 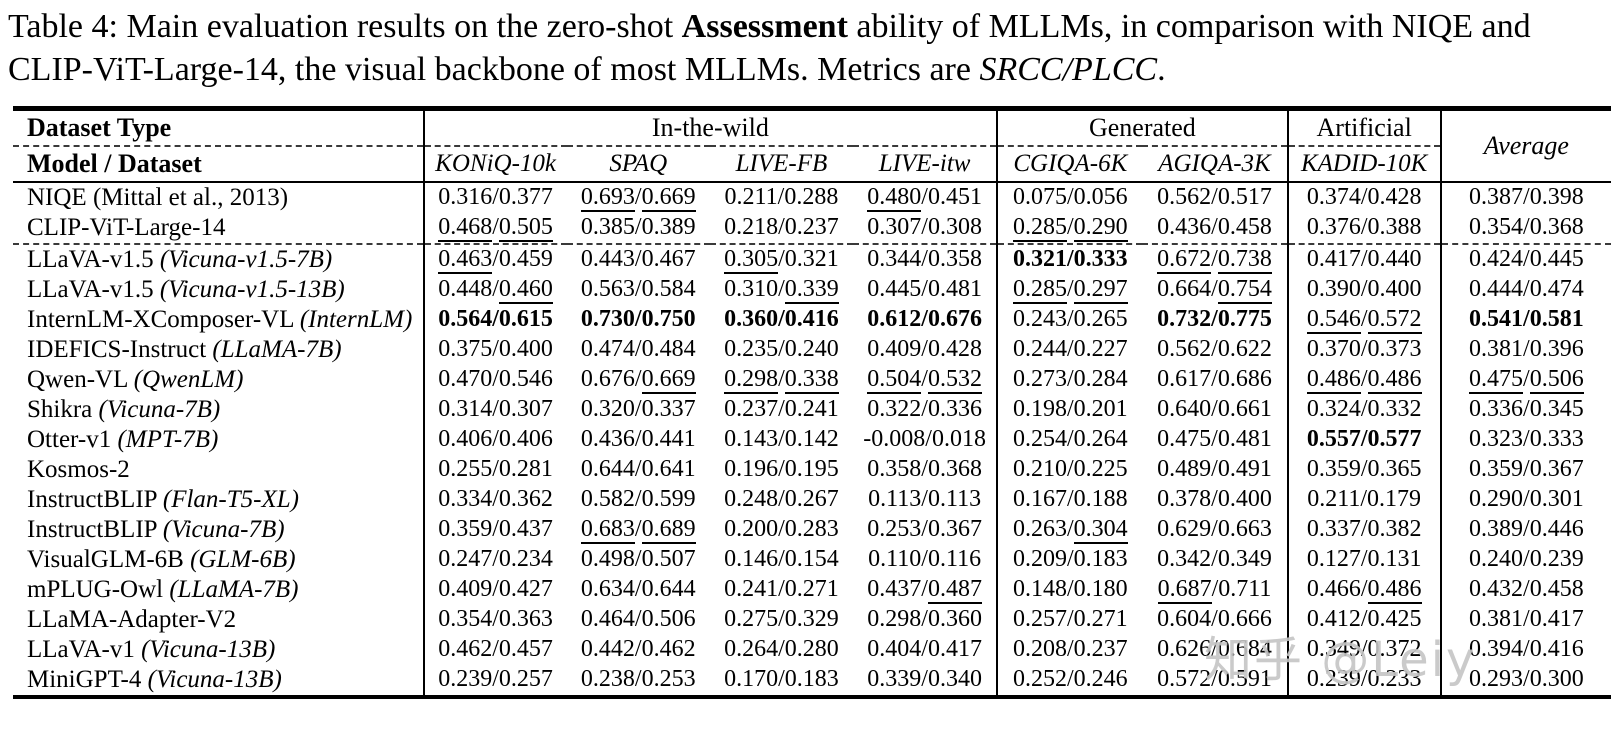 I want to click on metric-cell: 0.237/0.241, so click(x=781, y=409).